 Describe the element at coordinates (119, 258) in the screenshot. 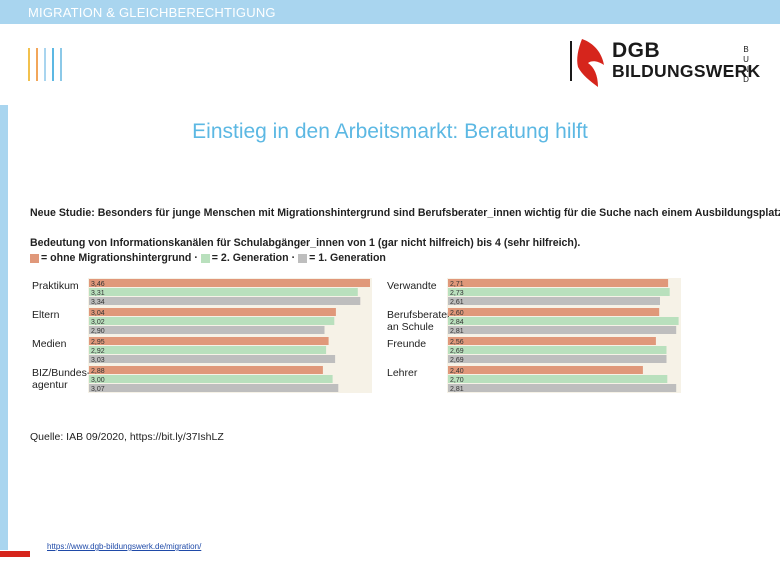

I see `legend-label-ohne: = ohne Migrationshintergrund ·` at that location.